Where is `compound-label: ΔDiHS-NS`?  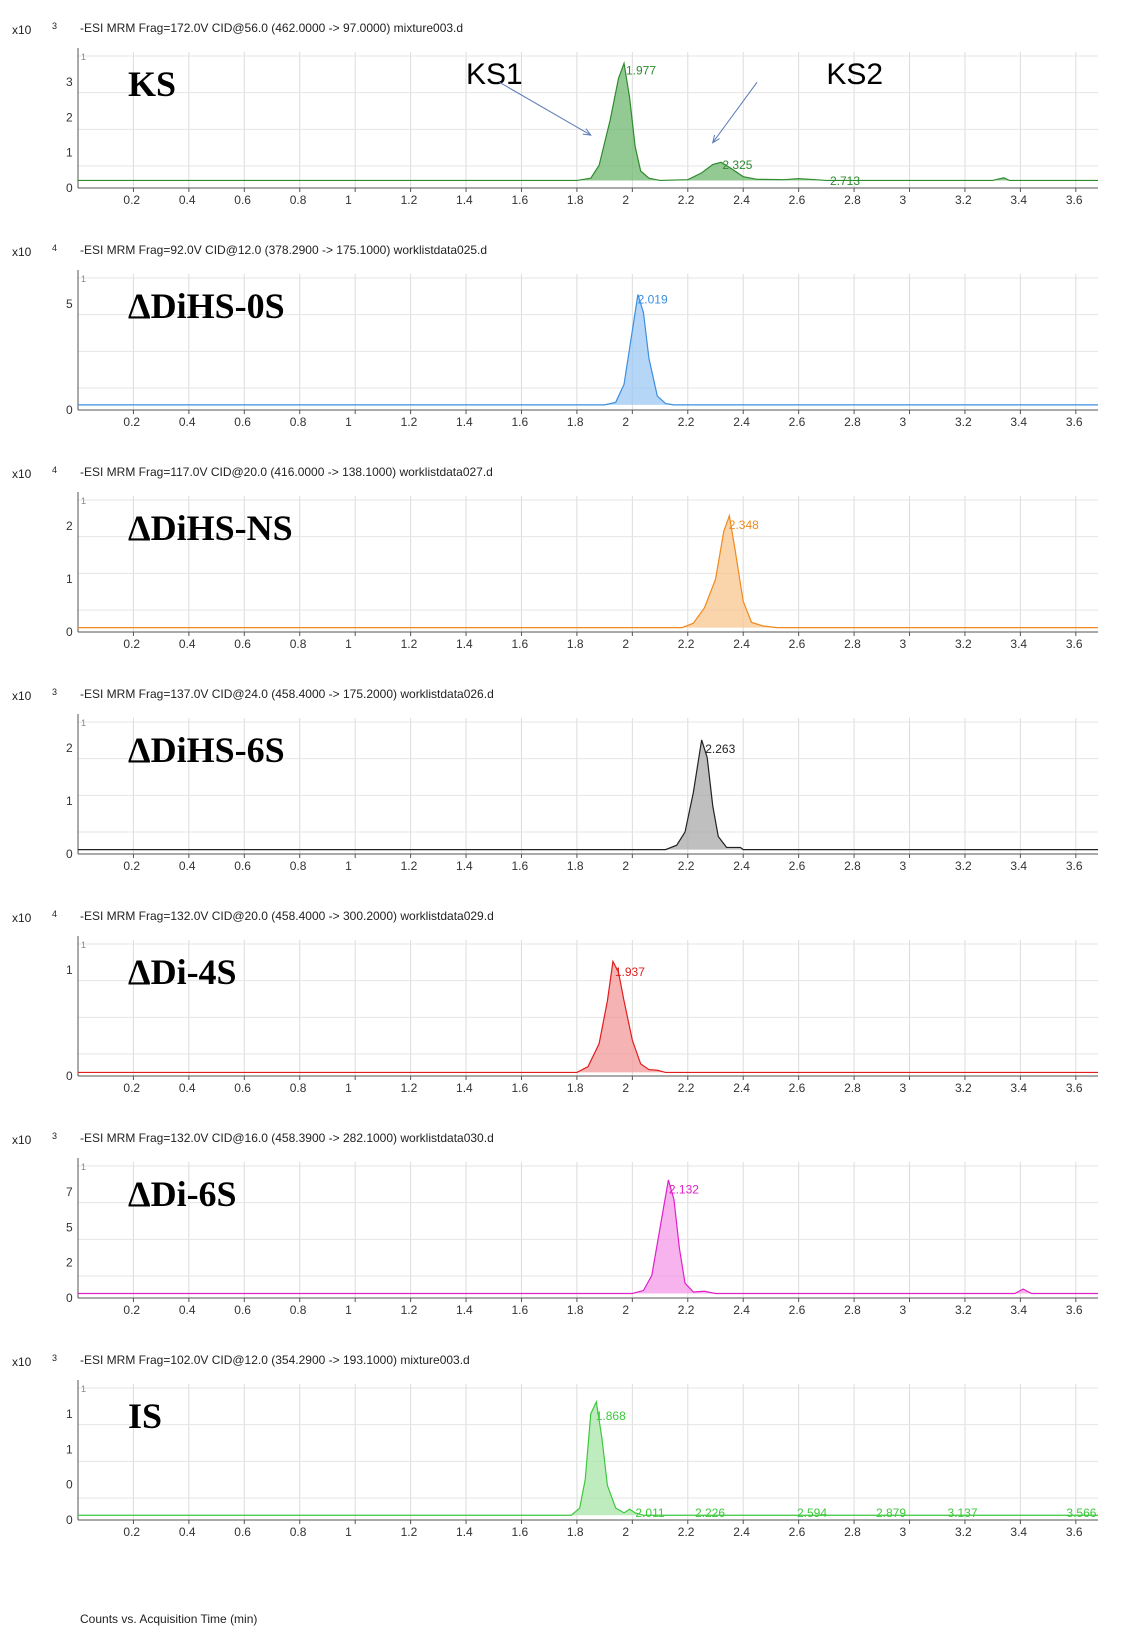 compound-label: ΔDiHS-NS is located at coordinates (210, 528).